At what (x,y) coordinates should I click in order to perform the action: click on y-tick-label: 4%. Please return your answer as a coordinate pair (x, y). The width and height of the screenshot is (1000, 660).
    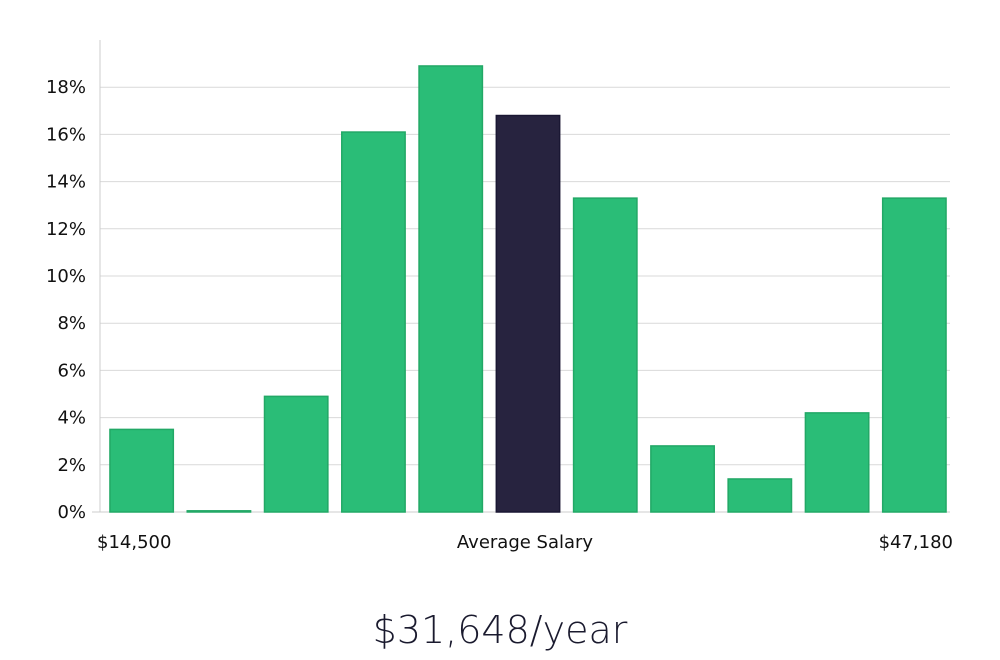
    Looking at the image, I should click on (71, 418).